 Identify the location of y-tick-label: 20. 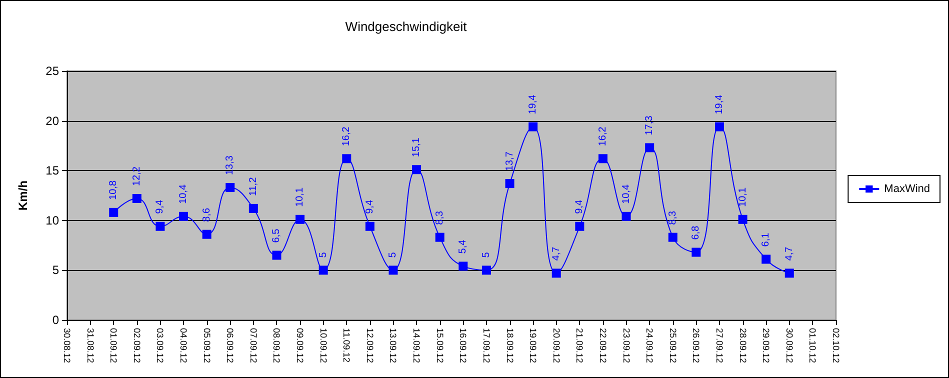
(53, 121).